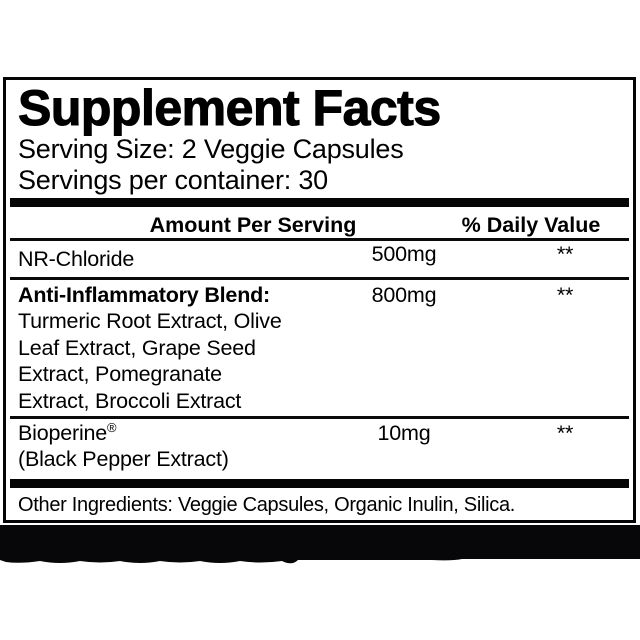  Describe the element at coordinates (253, 225) in the screenshot. I see `column-header-amount: Amount Per Serving` at that location.